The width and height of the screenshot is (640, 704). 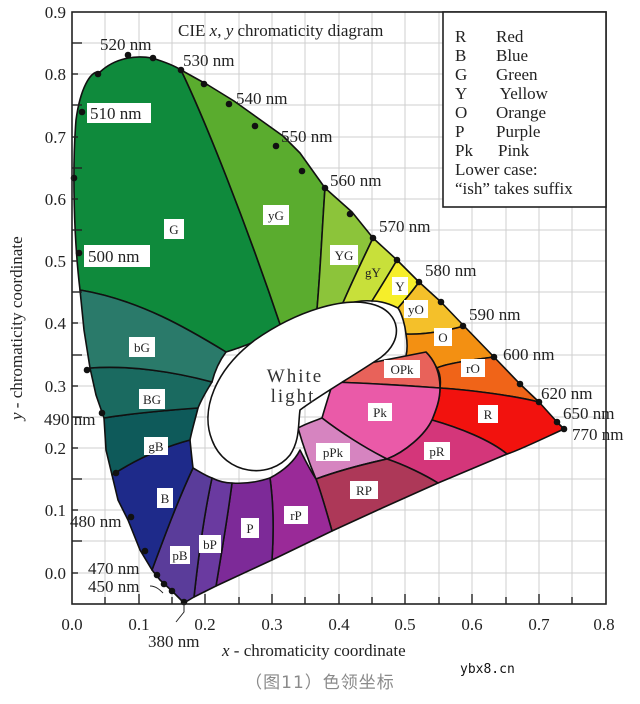 What do you see at coordinates (364, 490) in the screenshot?
I see `region-label: RP` at bounding box center [364, 490].